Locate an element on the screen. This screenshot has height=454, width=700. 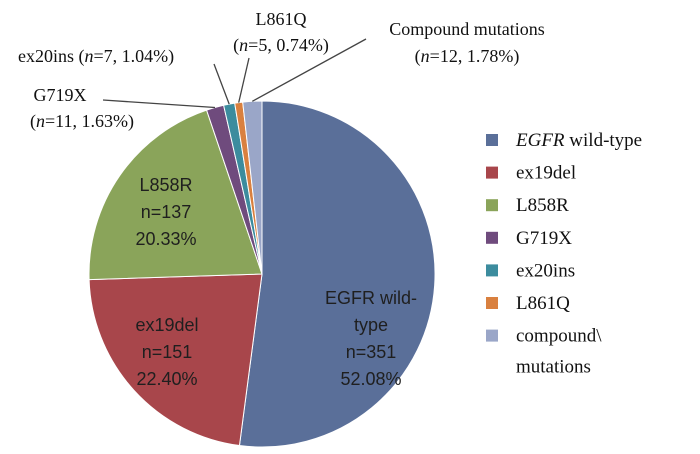
legend-label-compound-line2: mutations is located at coordinates (553, 367).